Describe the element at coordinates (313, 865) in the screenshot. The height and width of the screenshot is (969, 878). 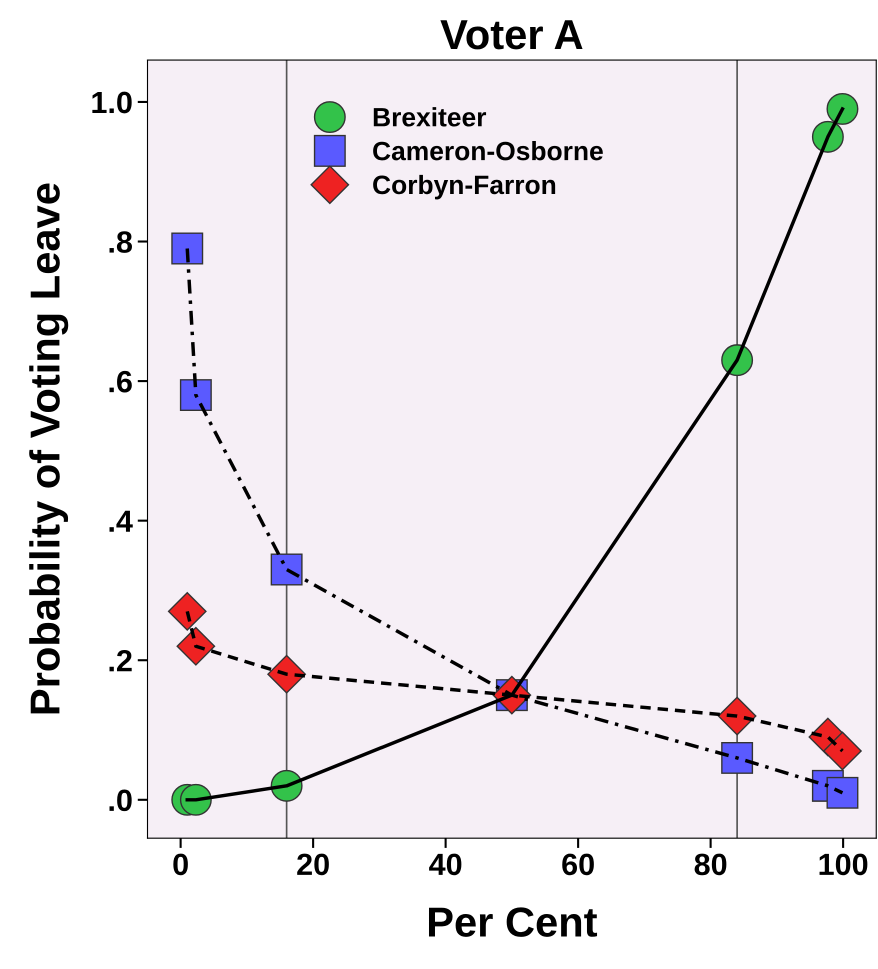
I see `x-tick-label: 20` at that location.